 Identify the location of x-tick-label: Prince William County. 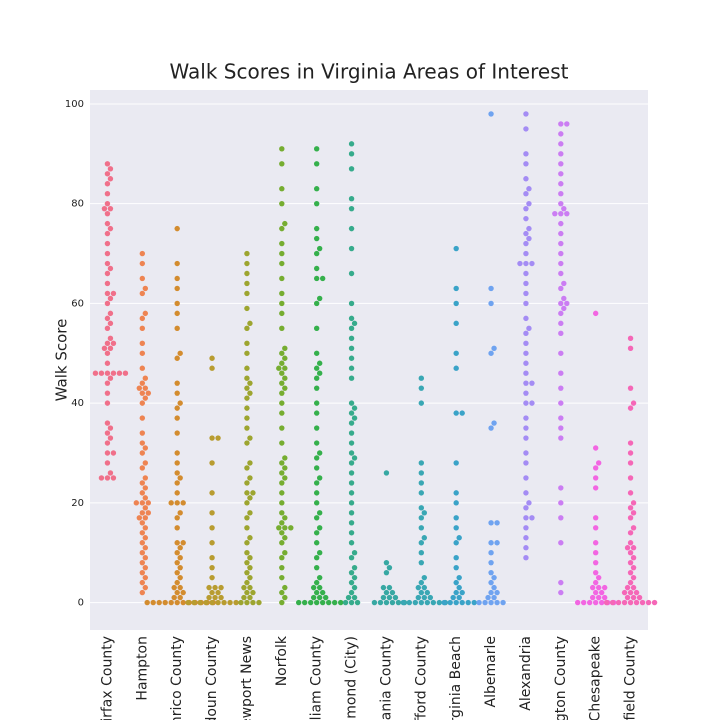
(317, 678).